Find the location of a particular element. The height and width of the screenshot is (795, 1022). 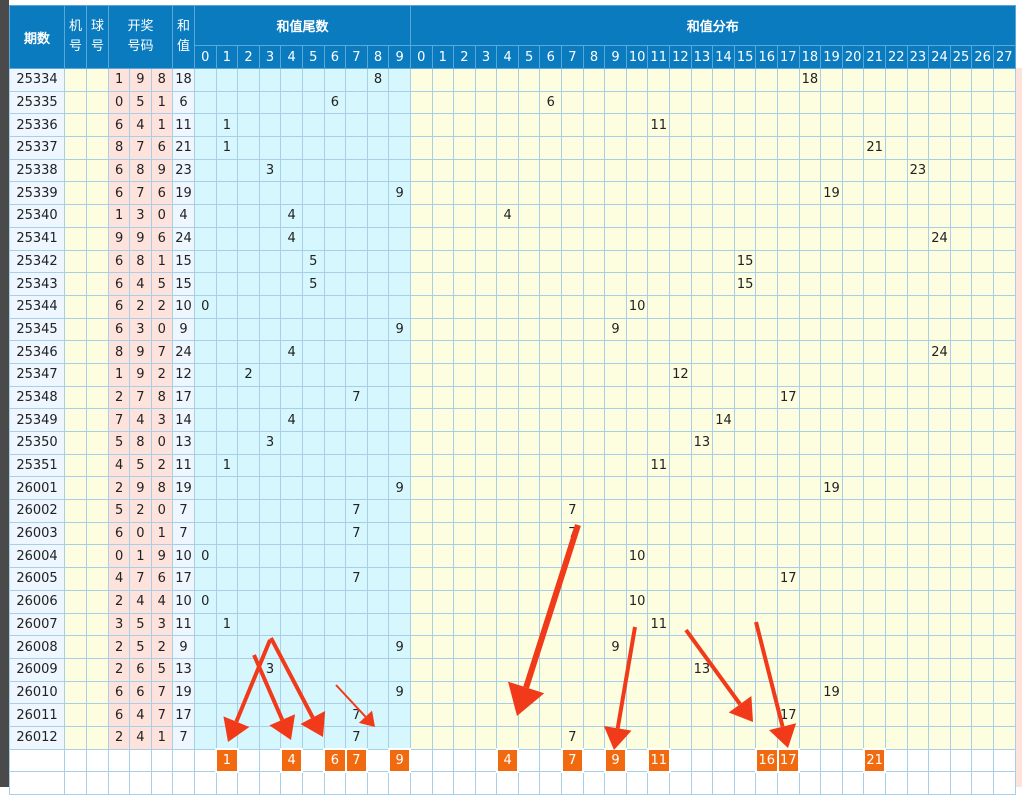

header-tail-0: 0 is located at coordinates (205, 57).